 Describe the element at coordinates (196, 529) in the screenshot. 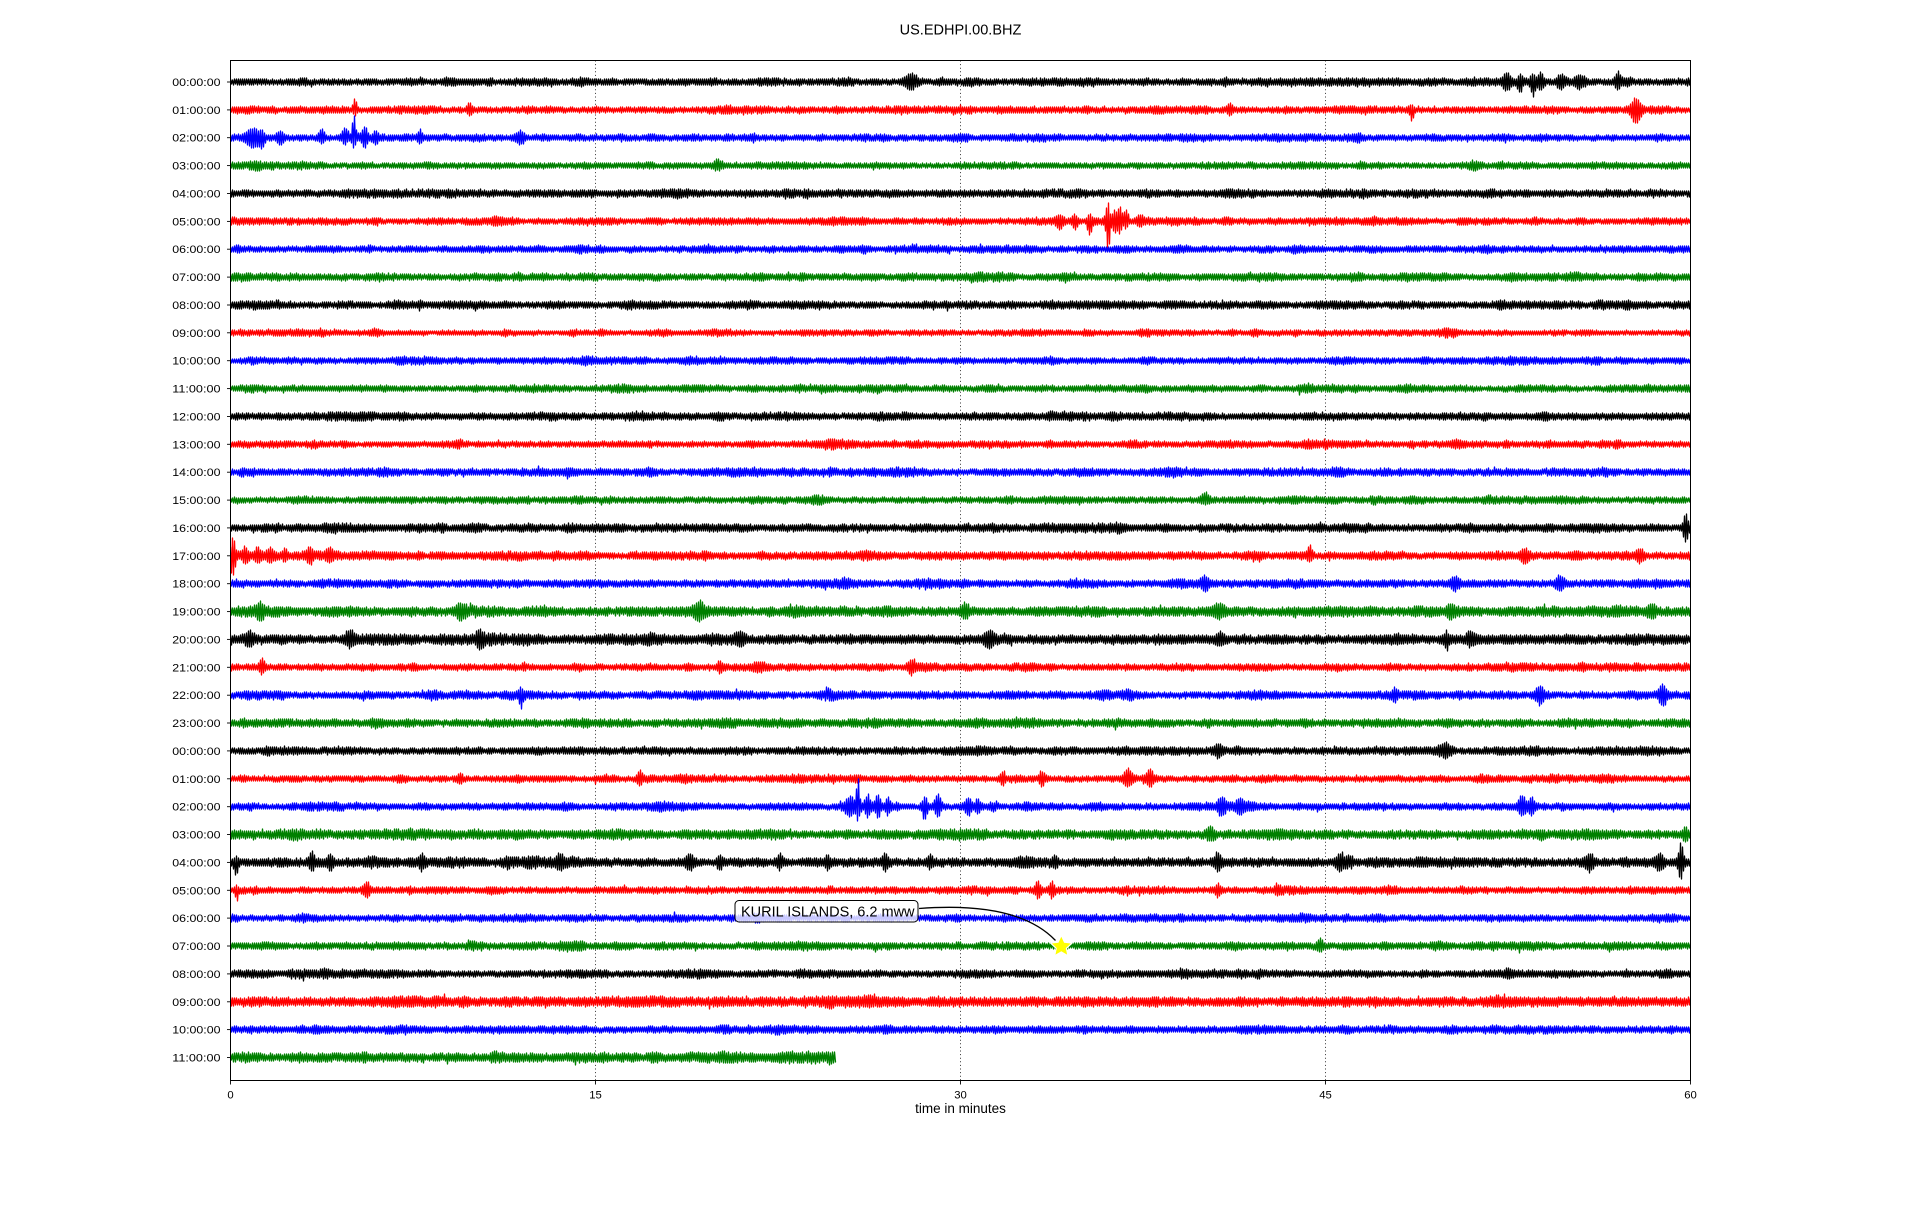

I see `svg-text: 16:00:00` at that location.